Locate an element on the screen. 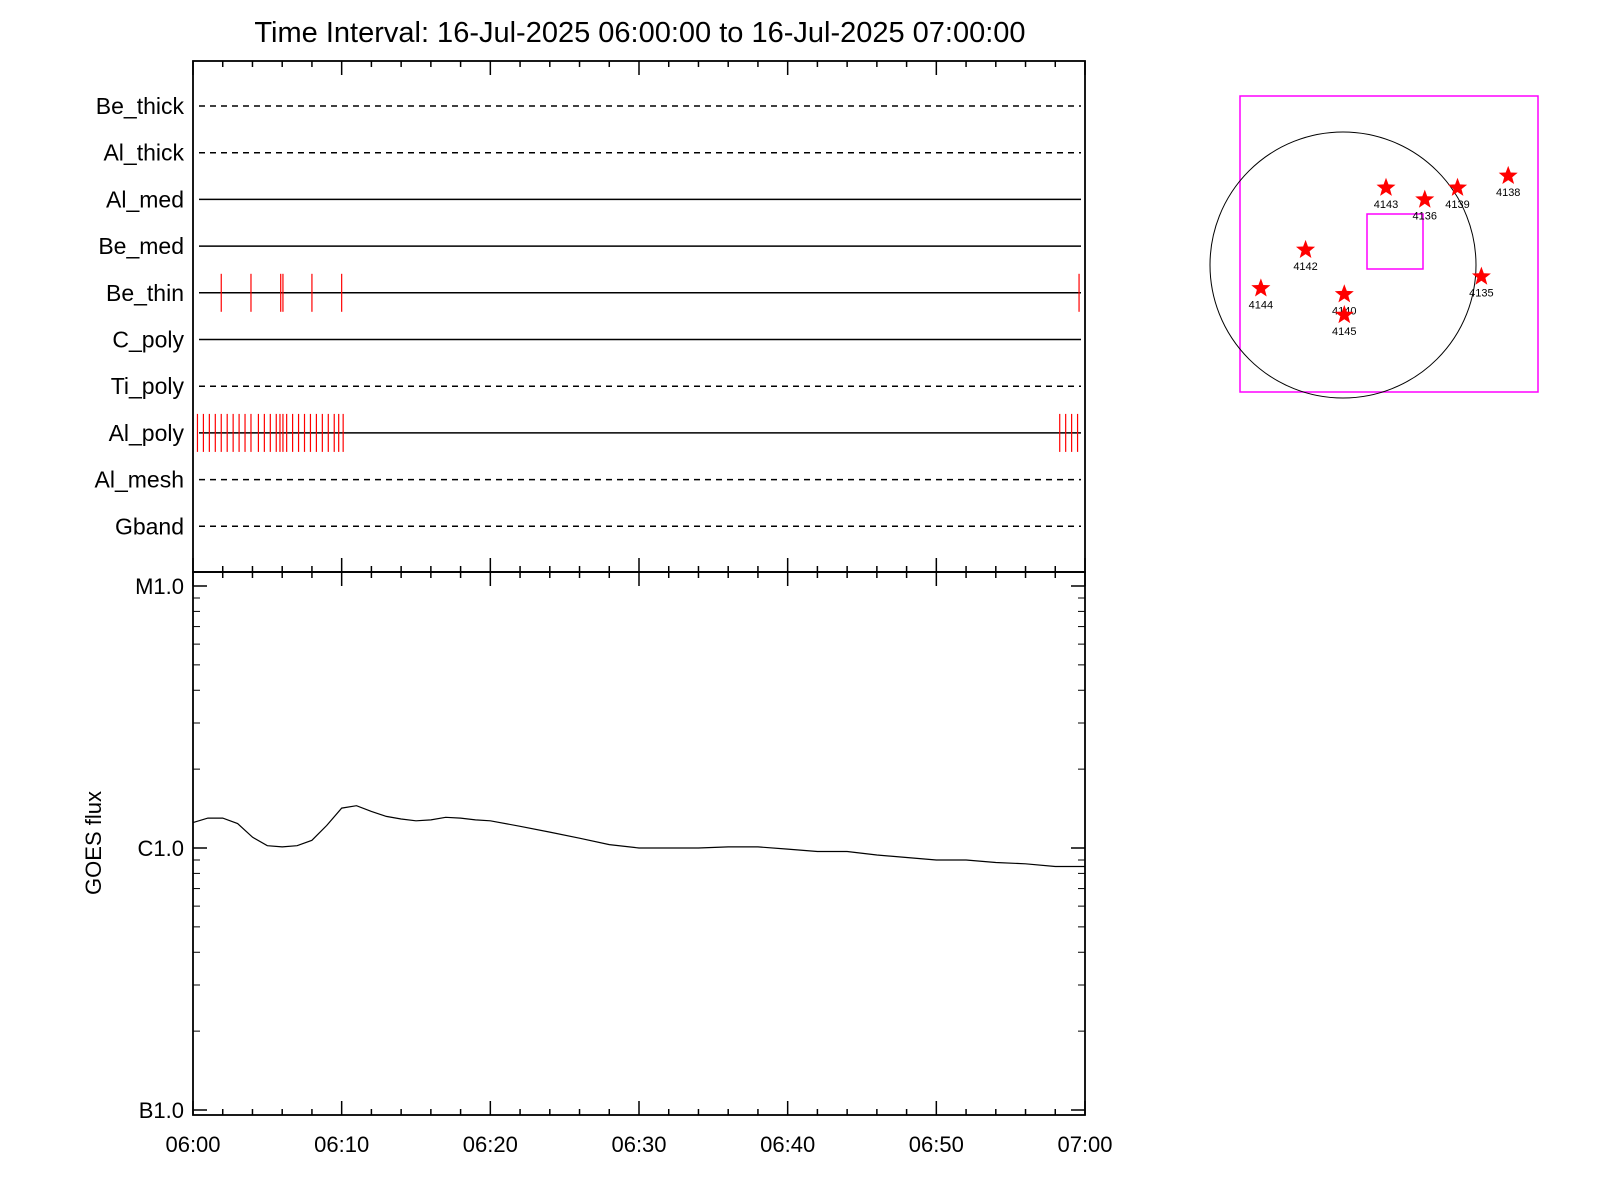 This screenshot has width=1600, height=1200. channel-row: Al_med is located at coordinates (593, 199).